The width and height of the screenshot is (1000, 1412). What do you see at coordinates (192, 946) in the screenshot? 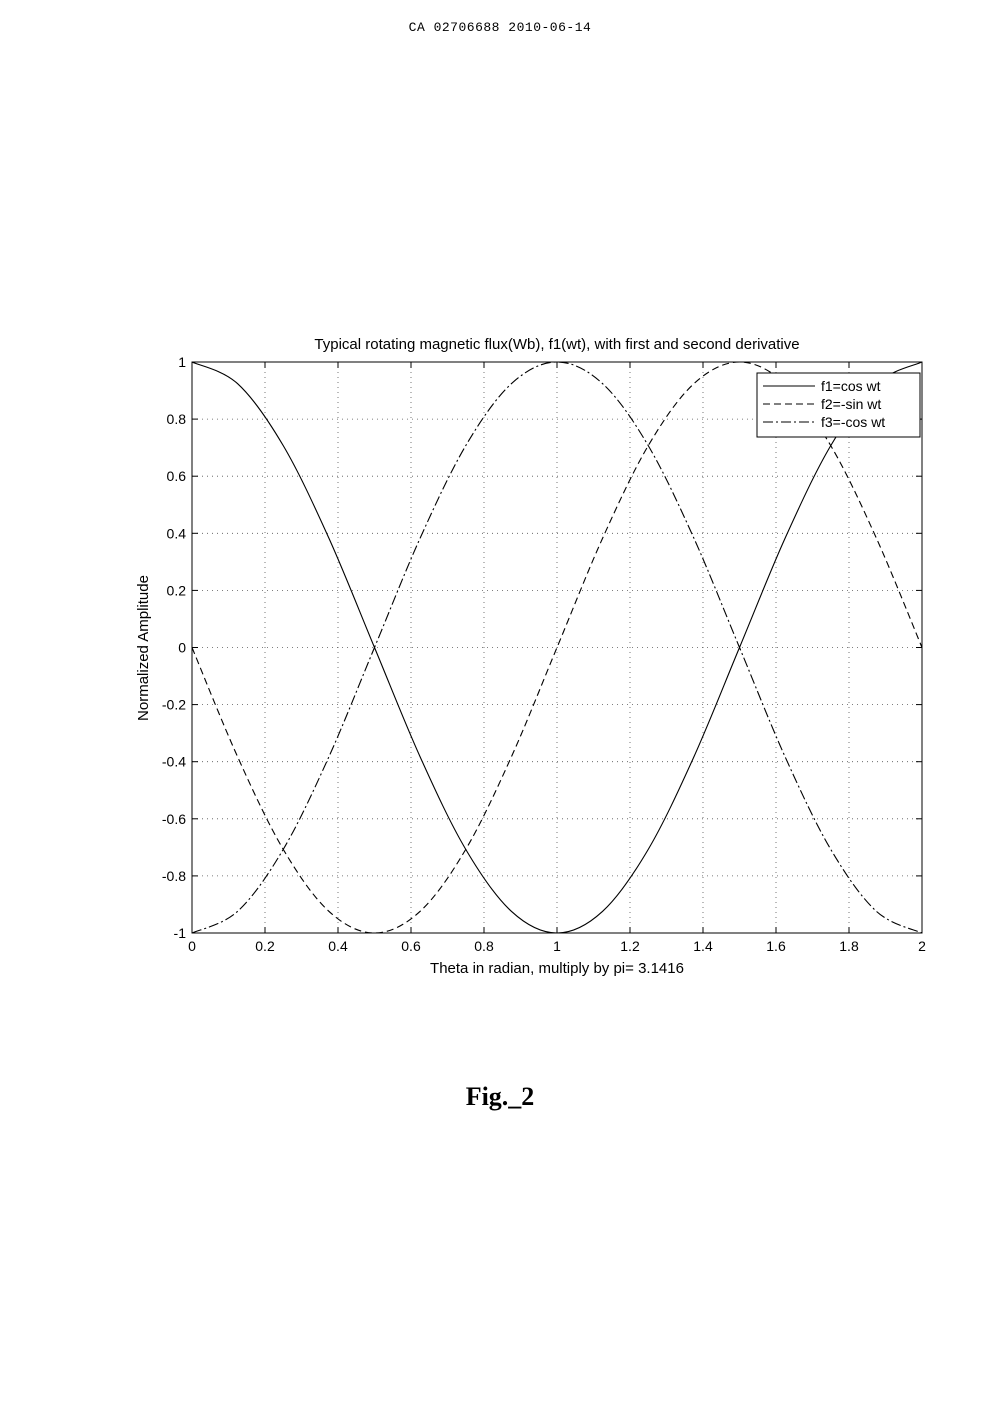
I see `x-tick-label: 0` at bounding box center [192, 946].